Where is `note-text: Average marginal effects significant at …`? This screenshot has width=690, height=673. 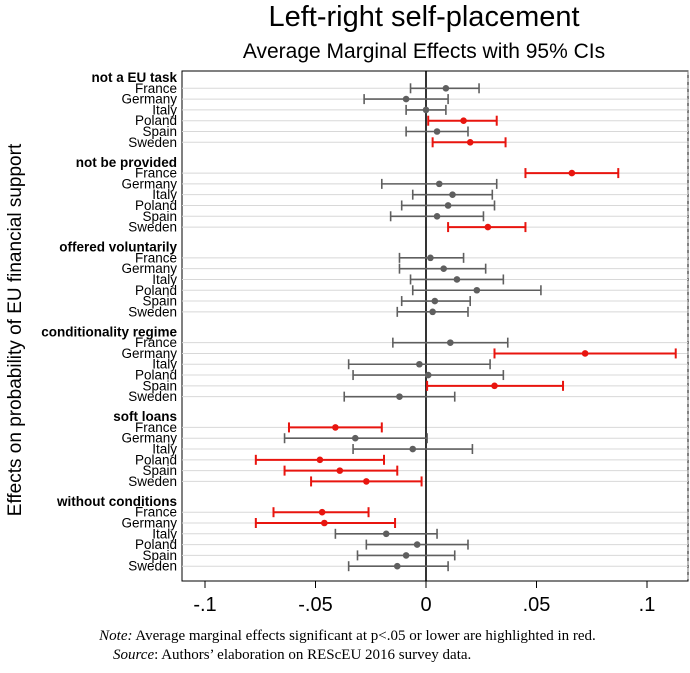 note-text: Average marginal effects significant at … is located at coordinates (364, 636).